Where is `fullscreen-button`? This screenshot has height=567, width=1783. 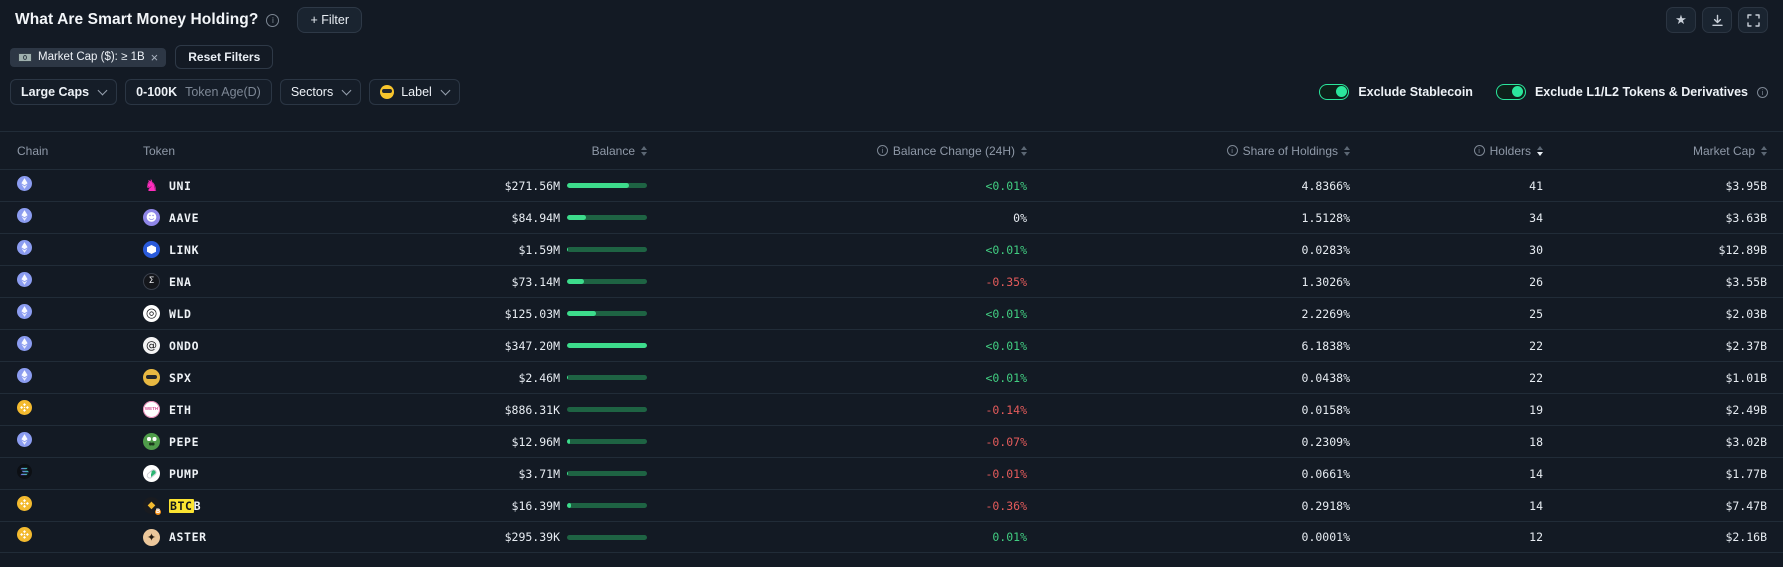 fullscreen-button is located at coordinates (1753, 20).